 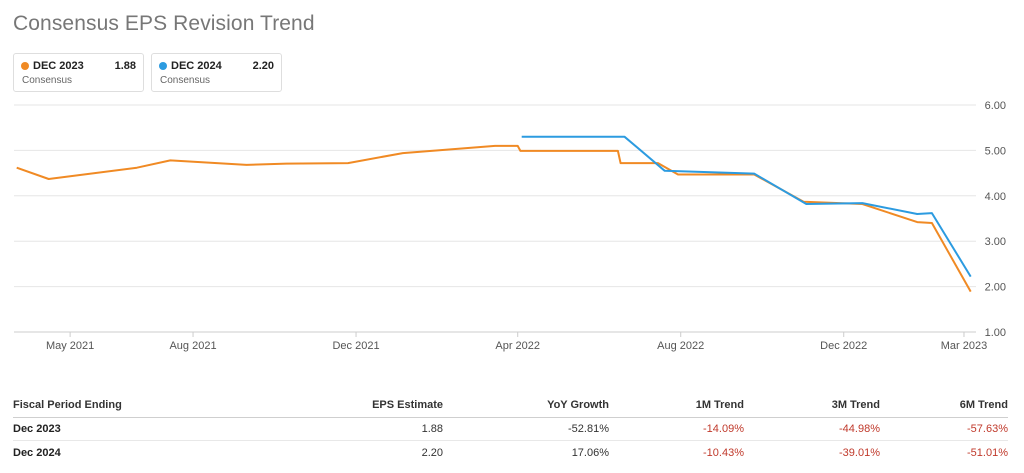 I want to click on cell-period: Dec 2024, so click(x=37, y=452).